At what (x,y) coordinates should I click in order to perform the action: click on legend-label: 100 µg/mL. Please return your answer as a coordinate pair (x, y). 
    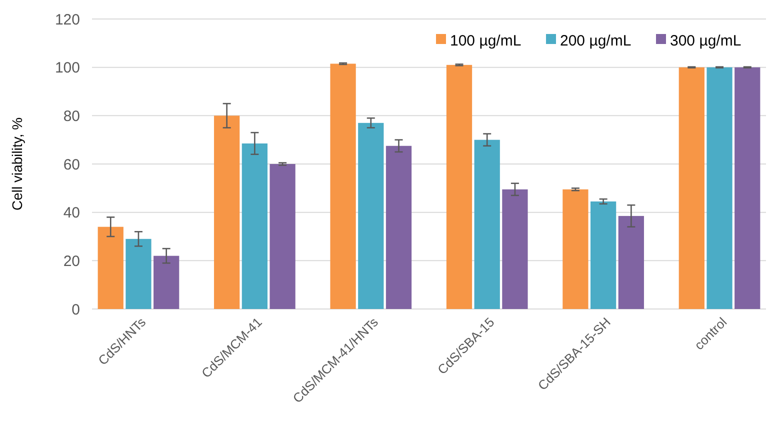
    Looking at the image, I should click on (486, 41).